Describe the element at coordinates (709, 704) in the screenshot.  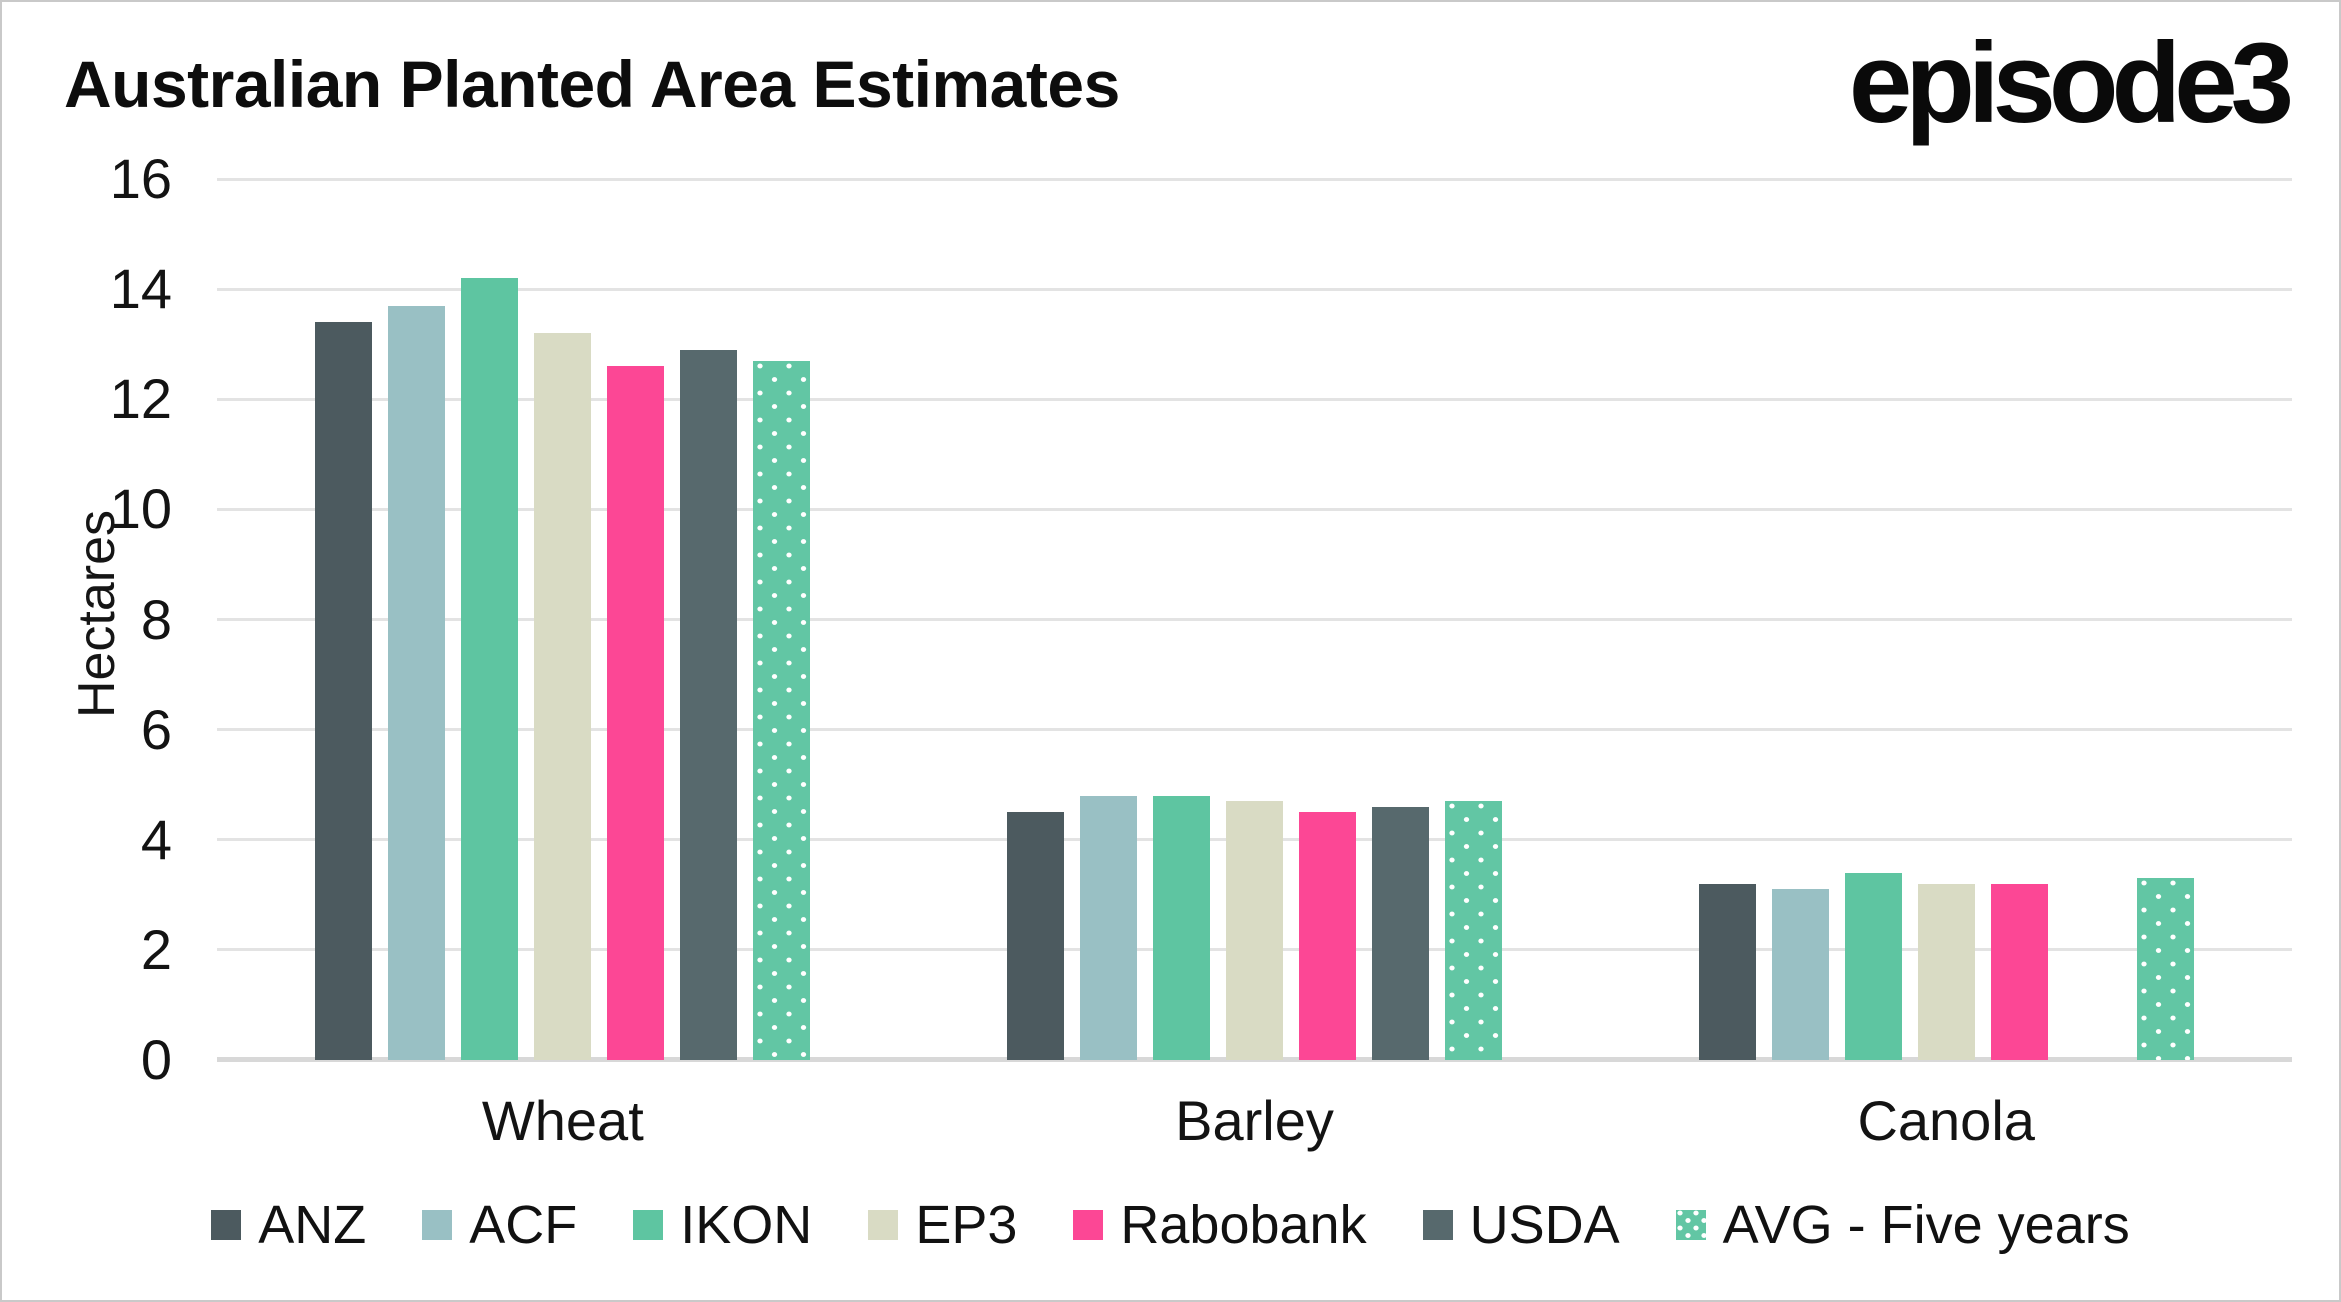
I see `bar-usda-wheat` at that location.